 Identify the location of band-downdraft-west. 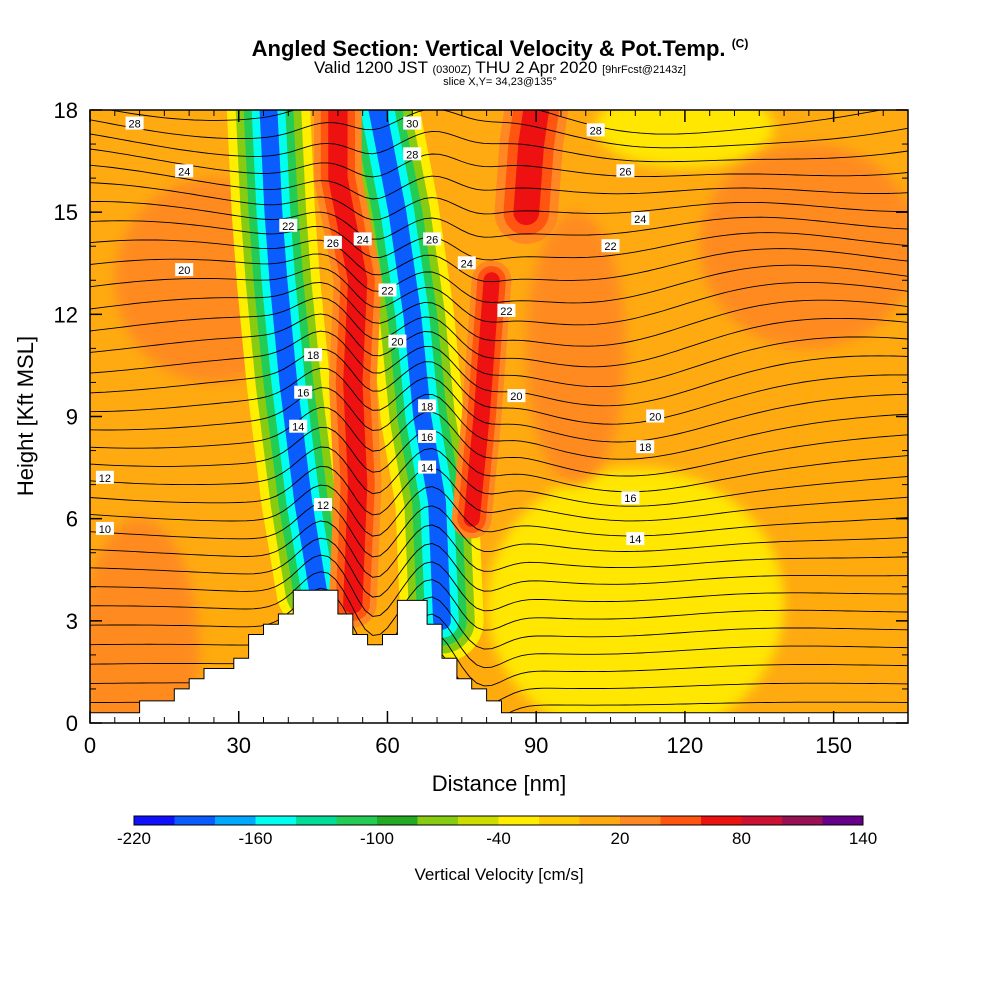
(293, 371).